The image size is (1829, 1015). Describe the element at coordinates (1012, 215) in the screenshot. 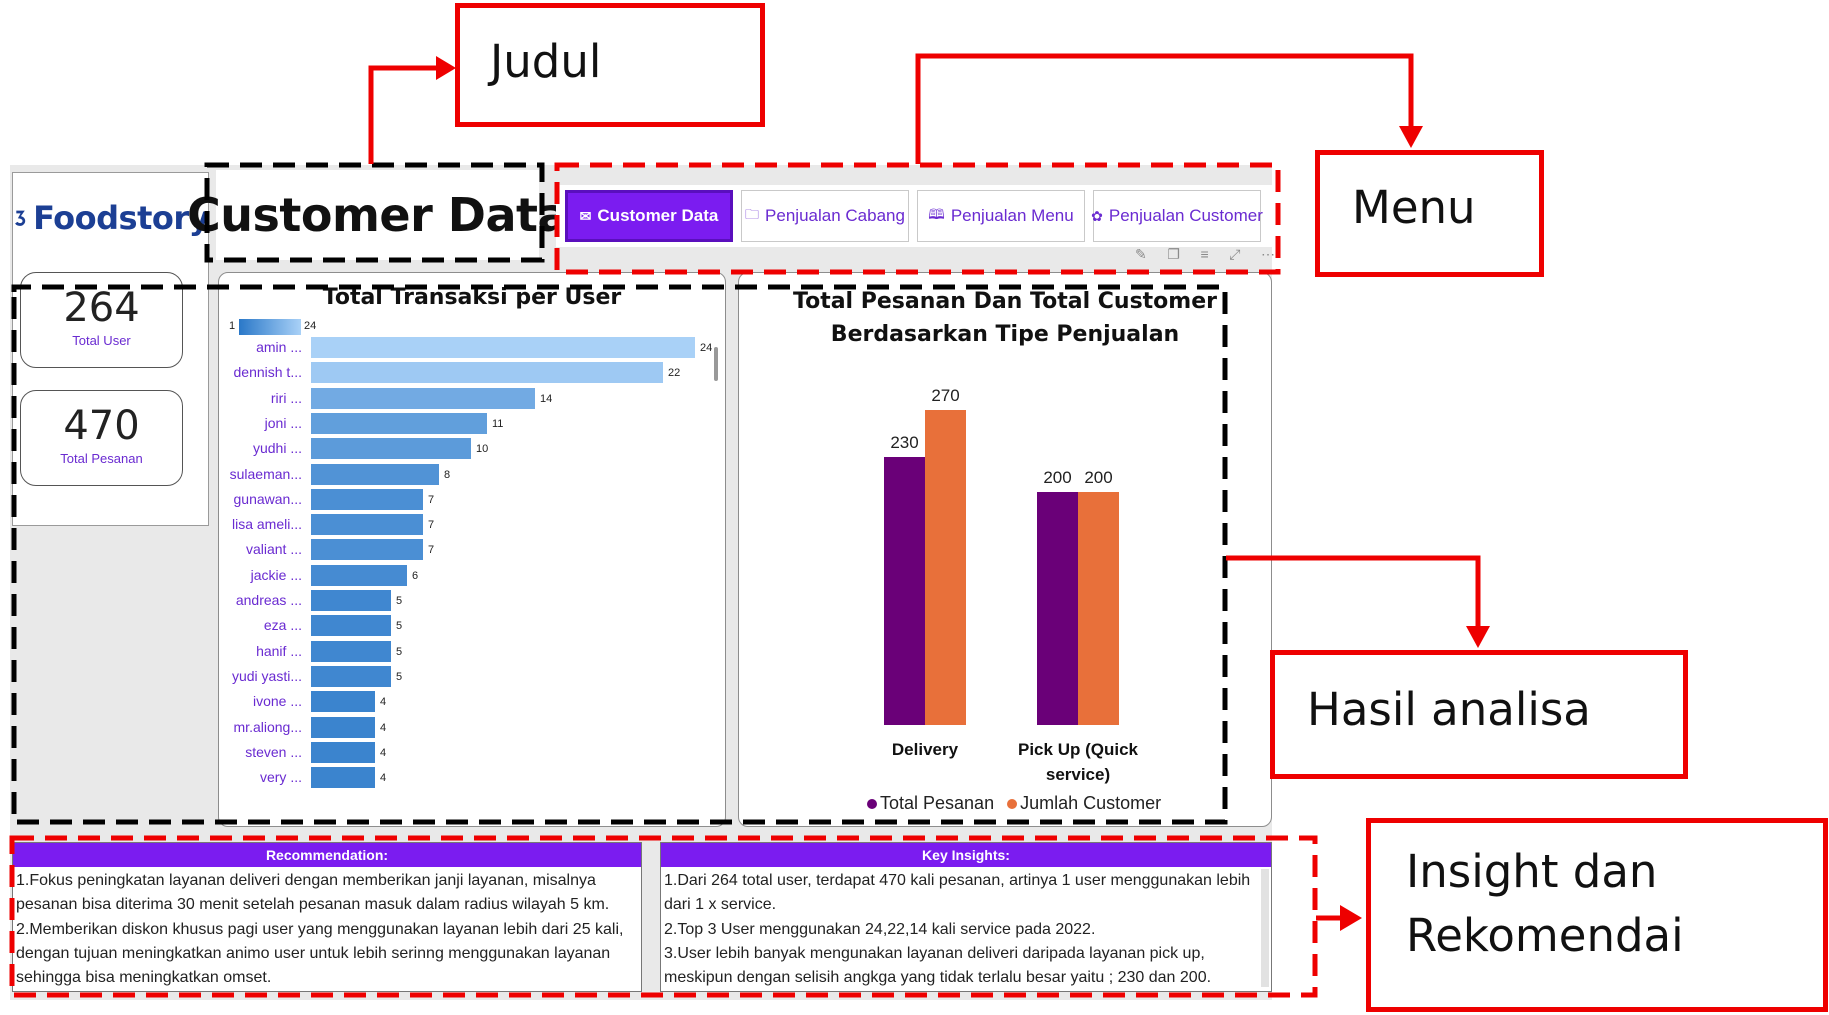

I see `tab-label: Penjualan Menu` at that location.